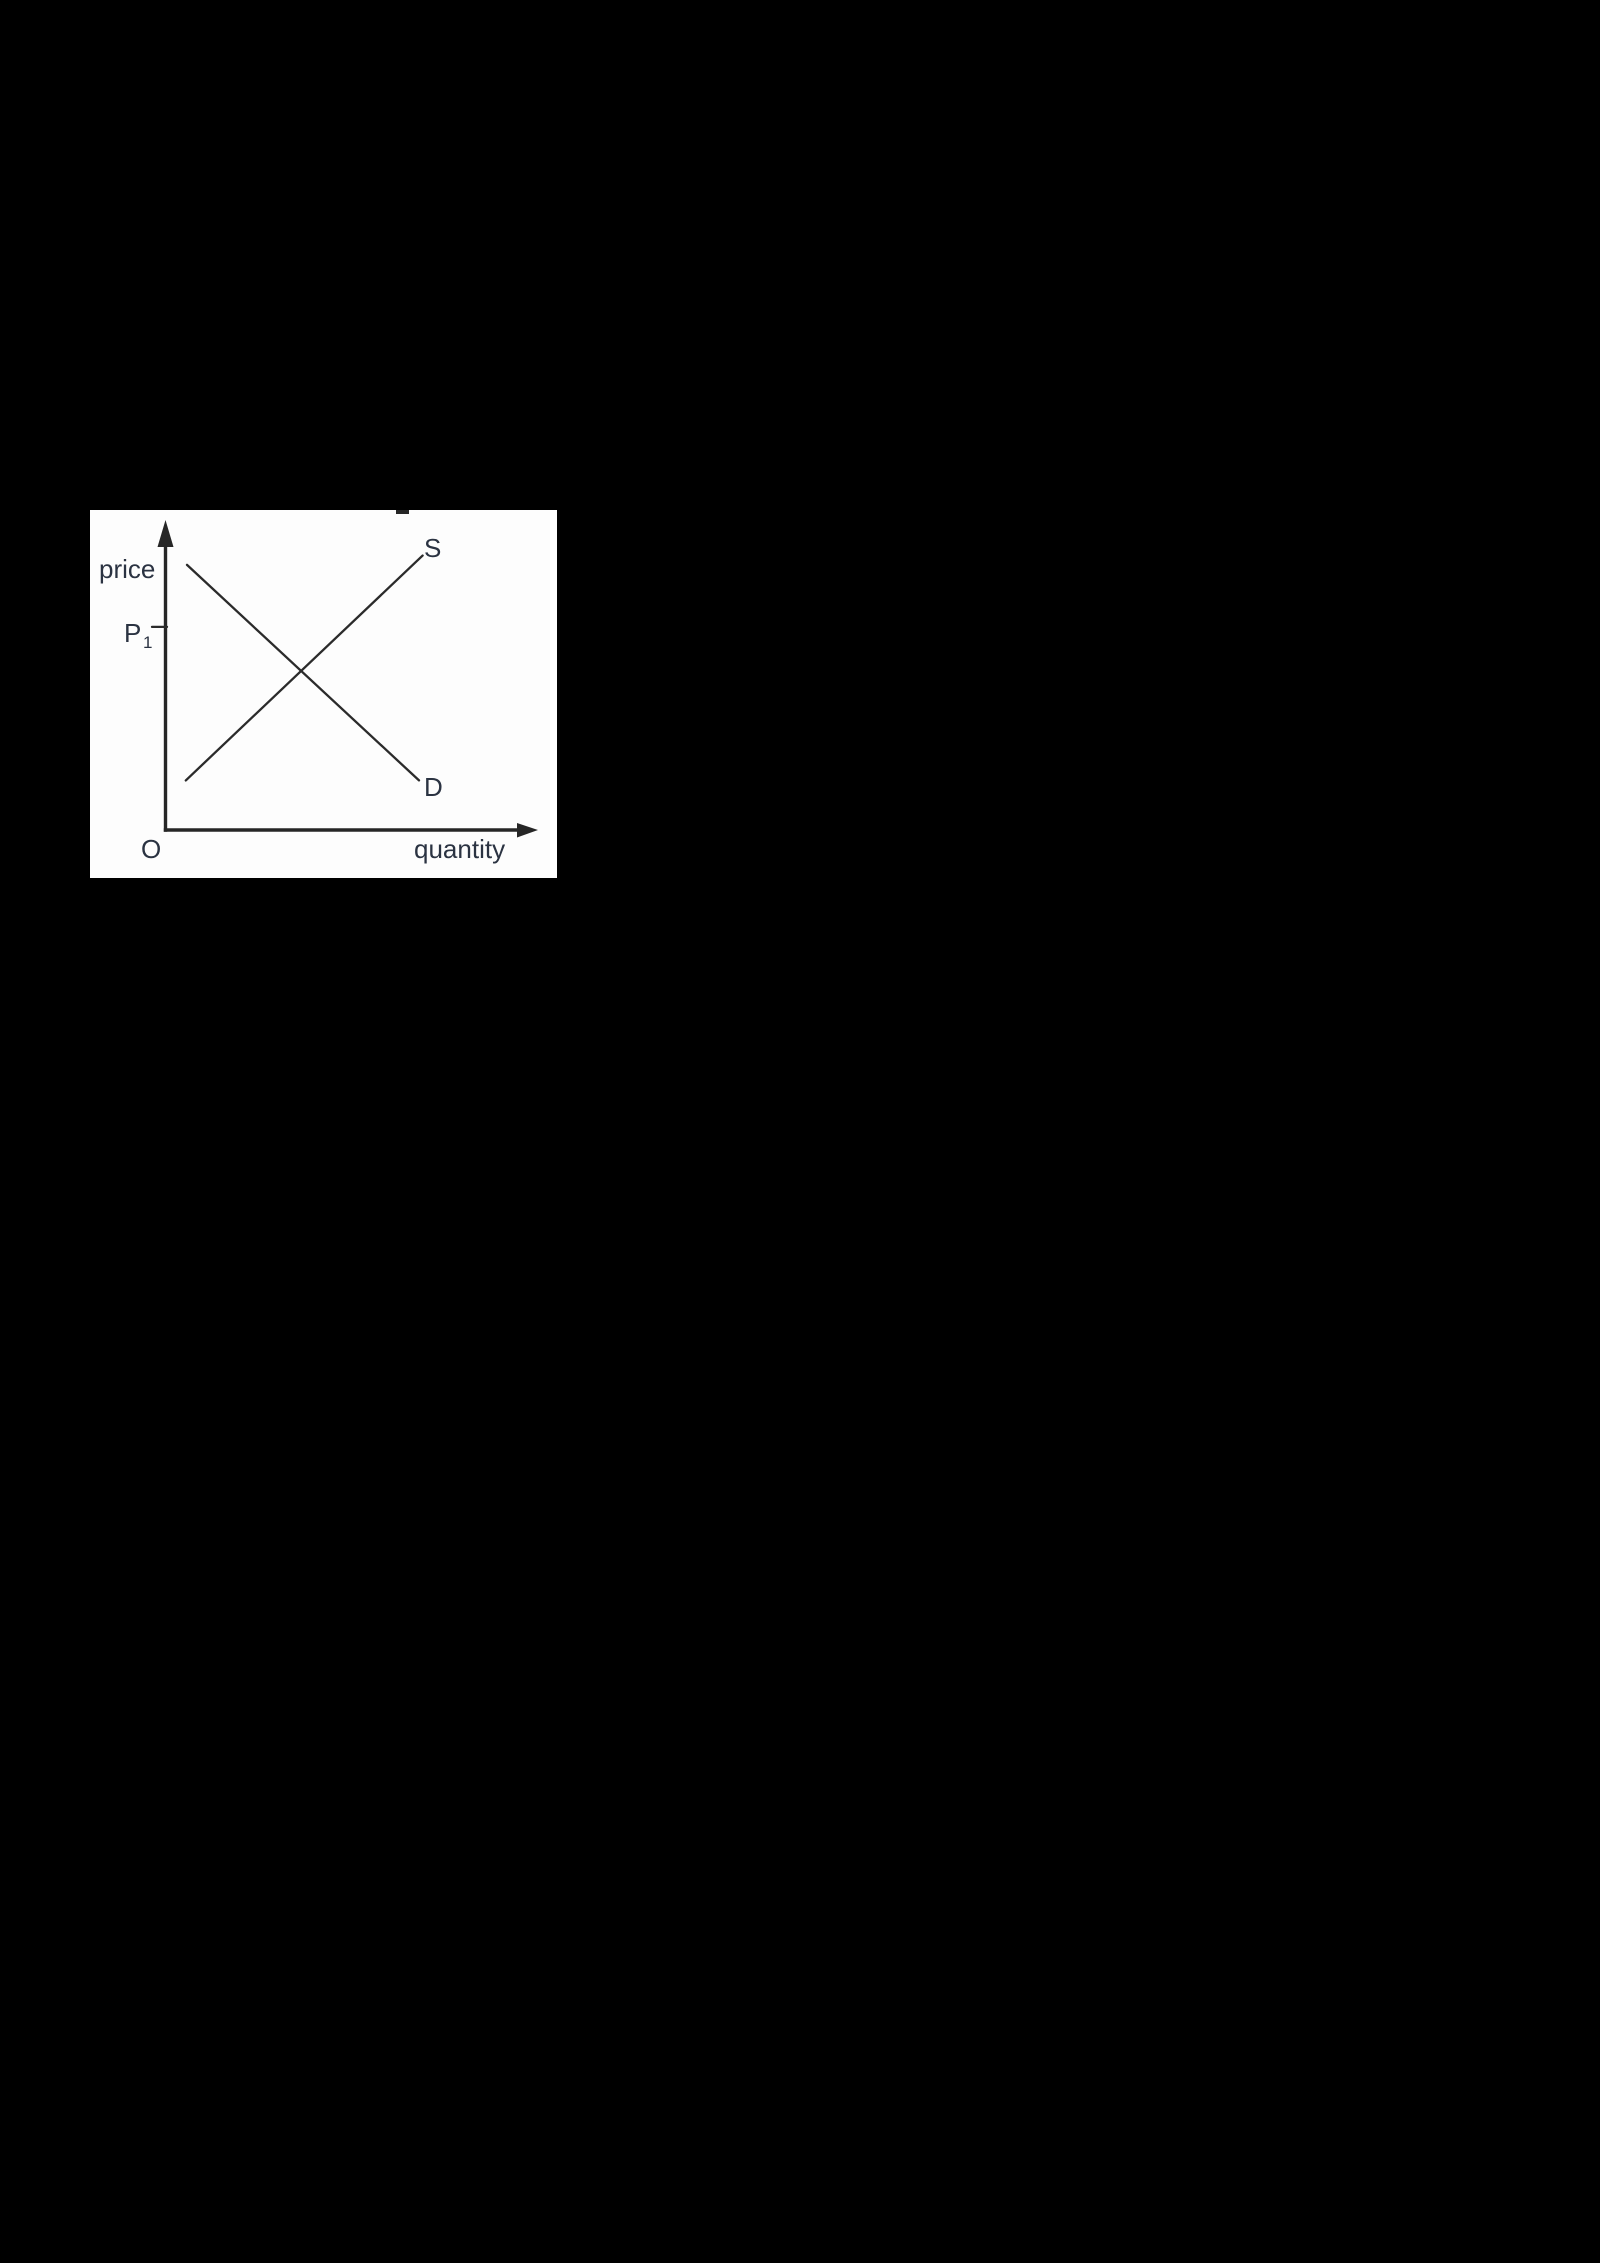 The height and width of the screenshot is (2263, 1600). What do you see at coordinates (433, 787) in the screenshot?
I see `demand-label: D` at bounding box center [433, 787].